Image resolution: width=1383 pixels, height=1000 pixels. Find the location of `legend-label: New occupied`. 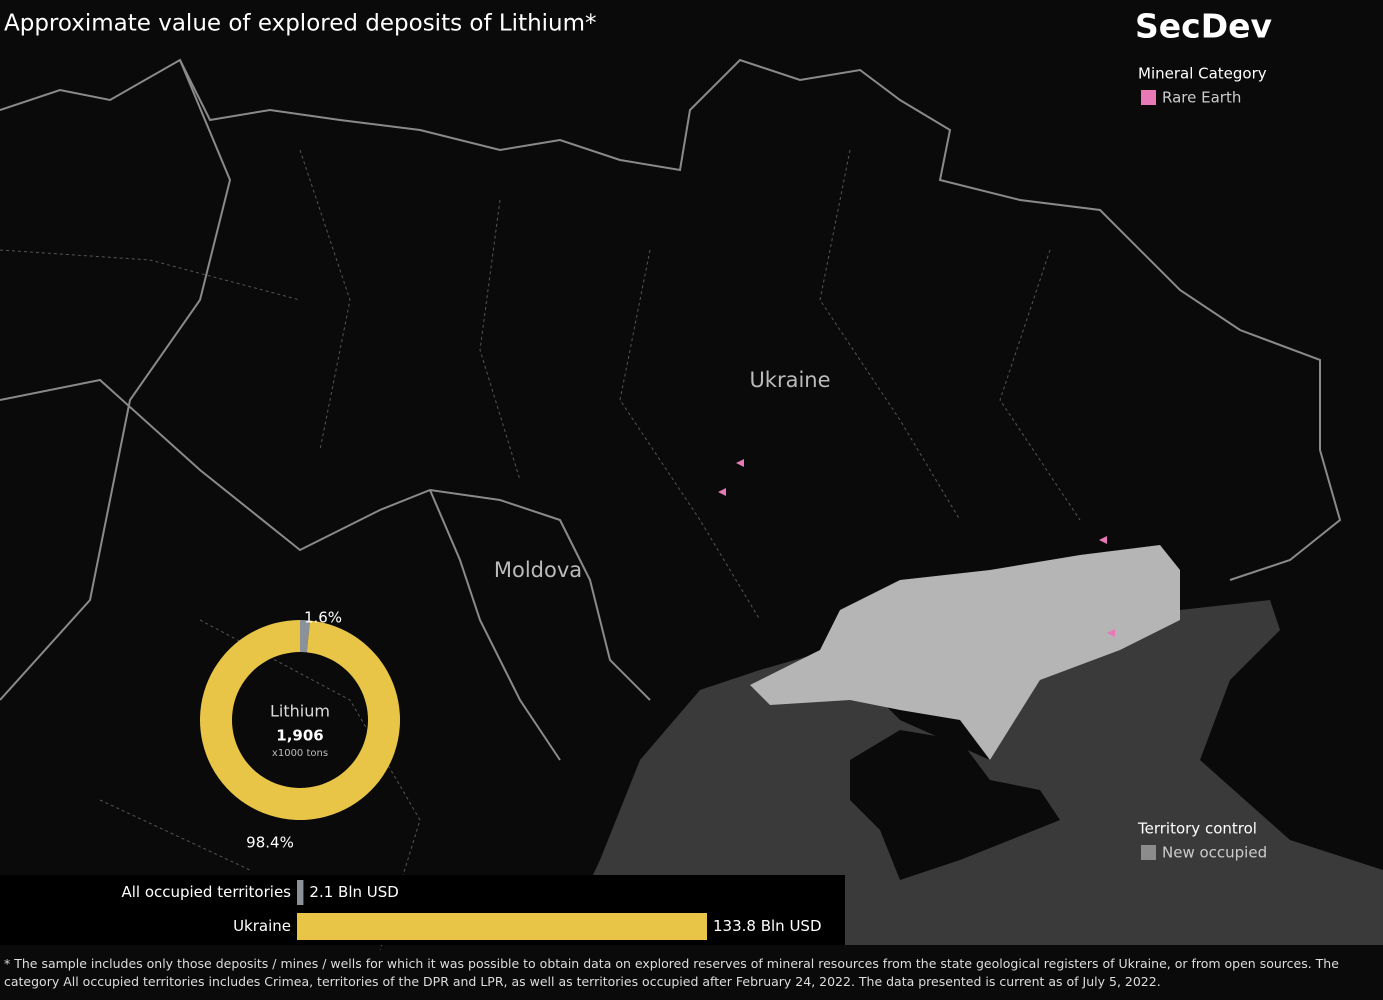

legend-label: New occupied is located at coordinates (1214, 853).